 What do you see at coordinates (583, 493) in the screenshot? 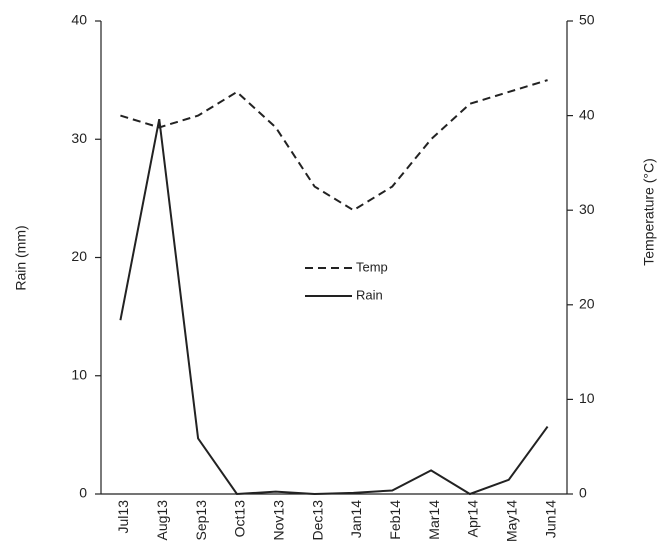
I see `y2-tick-label: 0` at bounding box center [583, 493].